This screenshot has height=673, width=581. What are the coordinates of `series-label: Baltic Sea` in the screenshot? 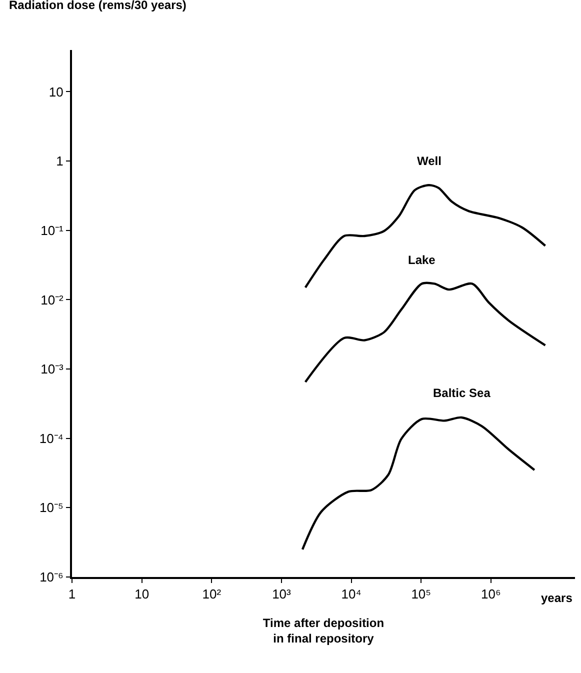 It's located at (462, 393).